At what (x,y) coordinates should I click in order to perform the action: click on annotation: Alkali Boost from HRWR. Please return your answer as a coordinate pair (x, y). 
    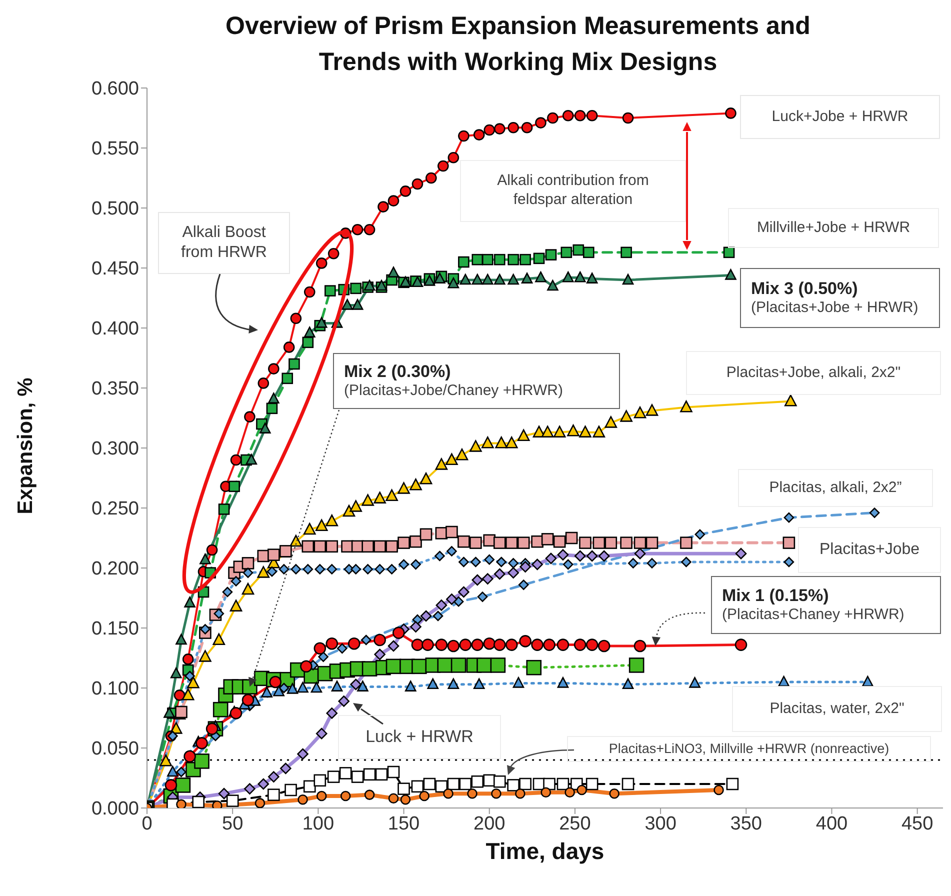
    Looking at the image, I should click on (224, 243).